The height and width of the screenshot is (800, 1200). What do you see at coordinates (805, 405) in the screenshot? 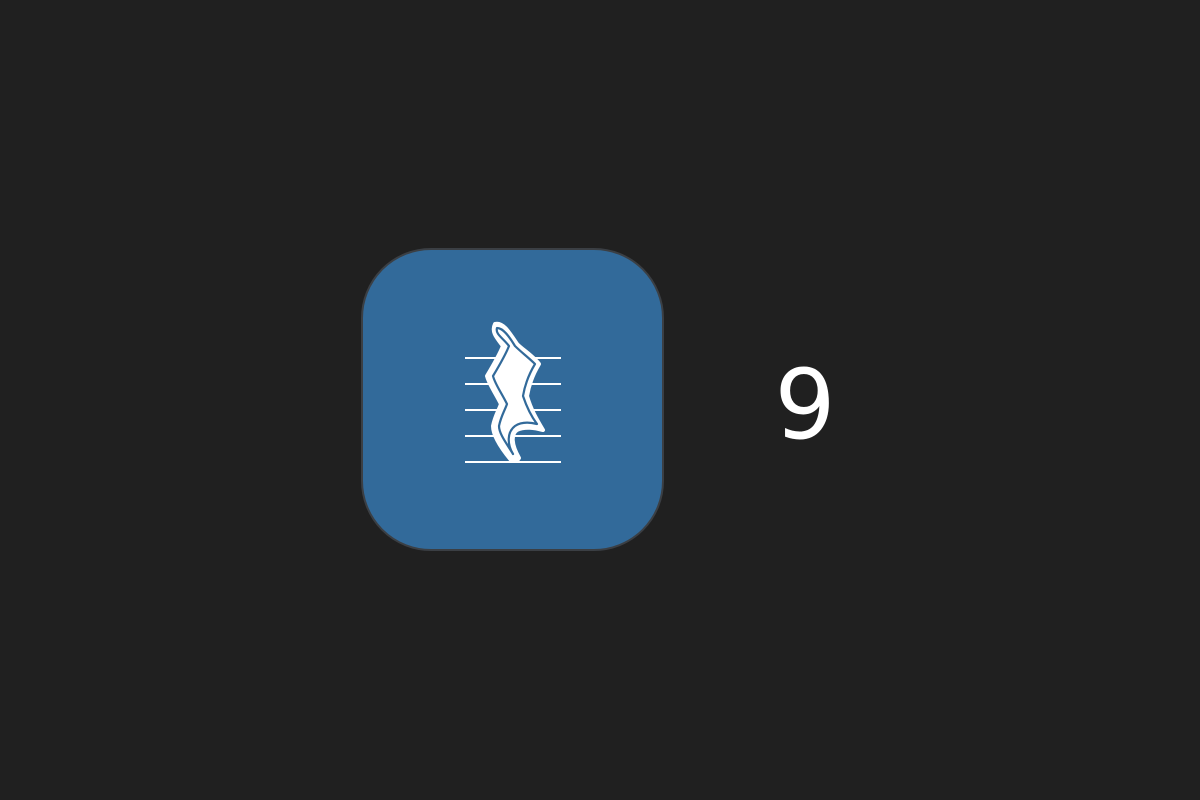
I see `count-label: 9` at bounding box center [805, 405].